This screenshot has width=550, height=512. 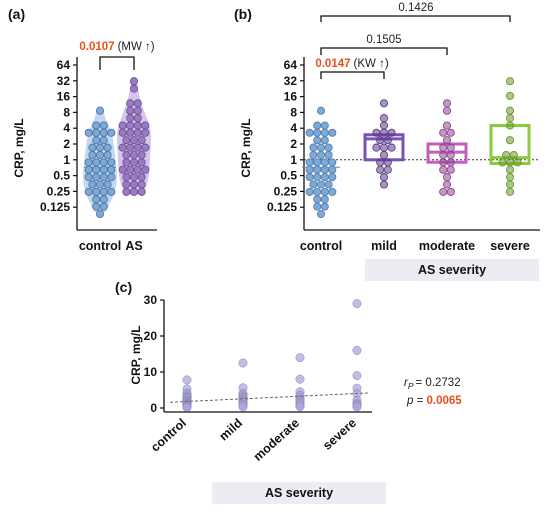 I want to click on panel-a-y-ticks: 64 32 168 4 2 1 0.50.25 0.125, so click(x=58, y=136).